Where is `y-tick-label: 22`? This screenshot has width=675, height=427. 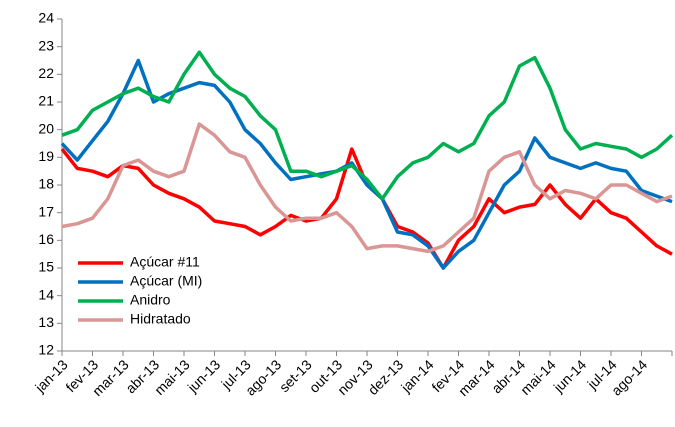 y-tick-label: 22 is located at coordinates (46, 73).